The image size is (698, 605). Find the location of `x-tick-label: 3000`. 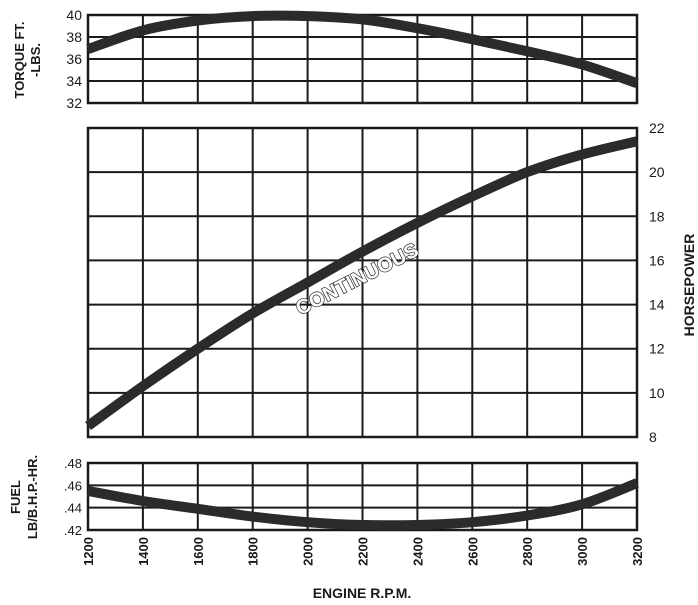

x-tick-label: 3000 is located at coordinates (582, 551).